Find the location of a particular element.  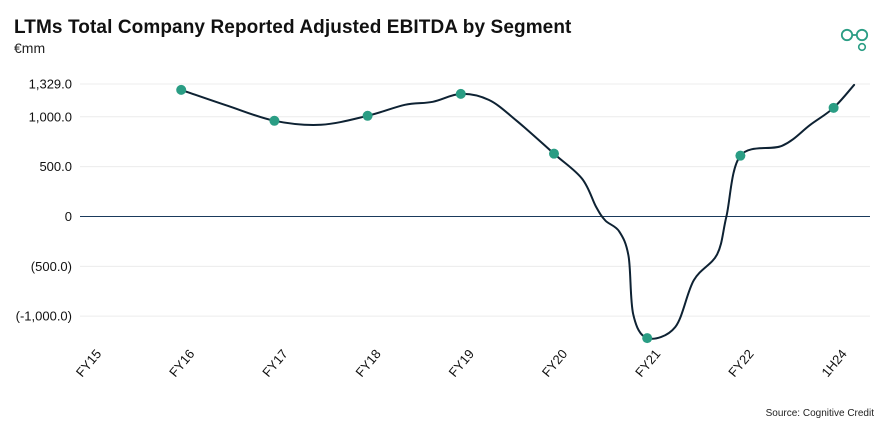

x-tick-label: FY20 is located at coordinates (554, 362).